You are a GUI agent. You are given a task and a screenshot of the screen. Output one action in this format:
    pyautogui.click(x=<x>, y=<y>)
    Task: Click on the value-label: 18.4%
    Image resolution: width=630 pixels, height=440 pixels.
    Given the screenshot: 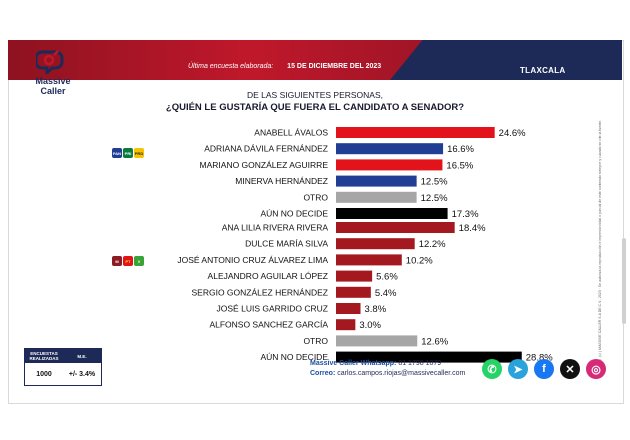 What is the action you would take?
    pyautogui.click(x=472, y=228)
    